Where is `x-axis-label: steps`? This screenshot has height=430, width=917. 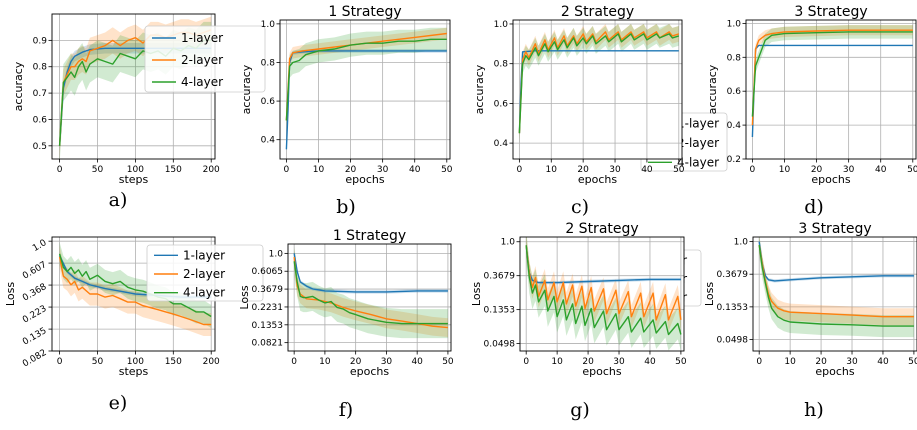 x-axis-label: steps is located at coordinates (134, 179).